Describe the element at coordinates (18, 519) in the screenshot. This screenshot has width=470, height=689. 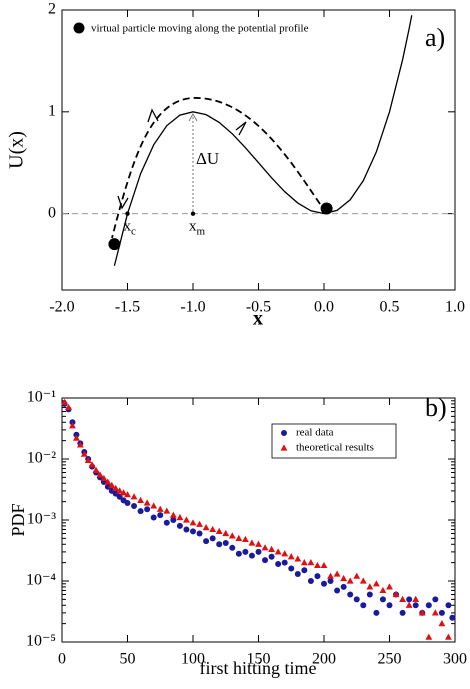
I see `y-axis-label: PDF` at that location.